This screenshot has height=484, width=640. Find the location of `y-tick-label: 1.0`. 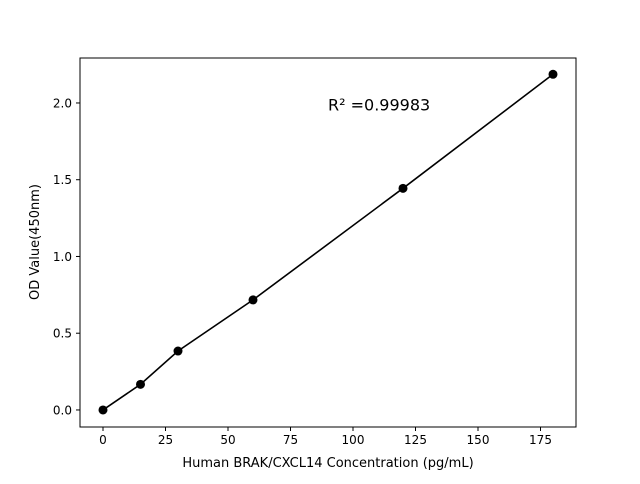

y-tick-label: 1.0 is located at coordinates (62, 257).